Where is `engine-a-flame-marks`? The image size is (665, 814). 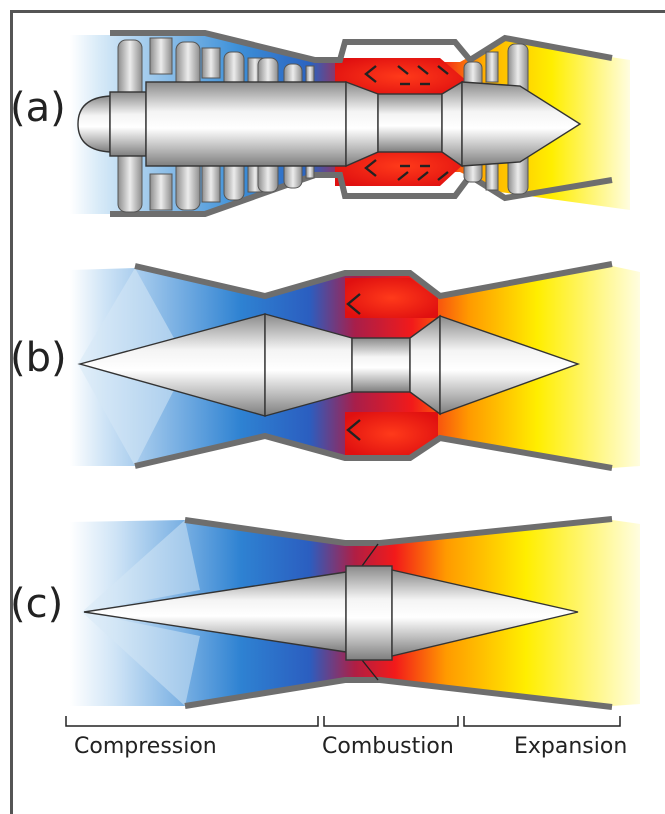 engine-a-flame-marks is located at coordinates (406, 123).